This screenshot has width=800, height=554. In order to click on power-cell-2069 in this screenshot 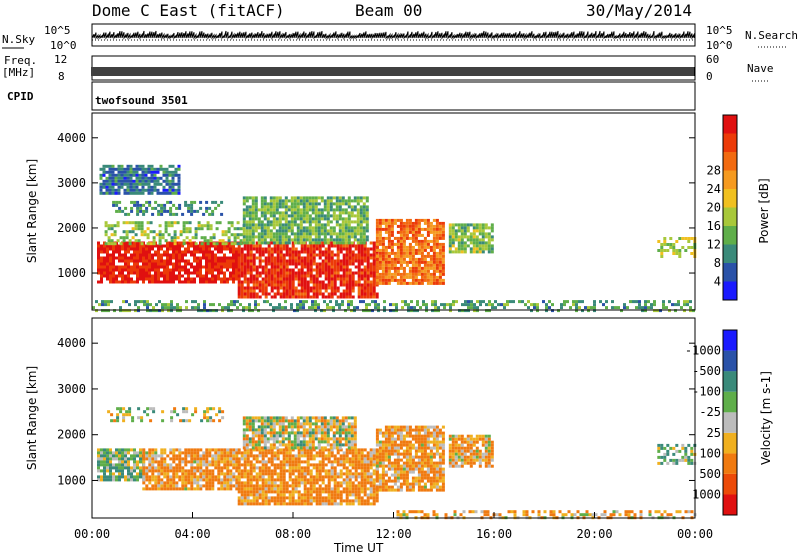, I will do `click(235, 238)`.